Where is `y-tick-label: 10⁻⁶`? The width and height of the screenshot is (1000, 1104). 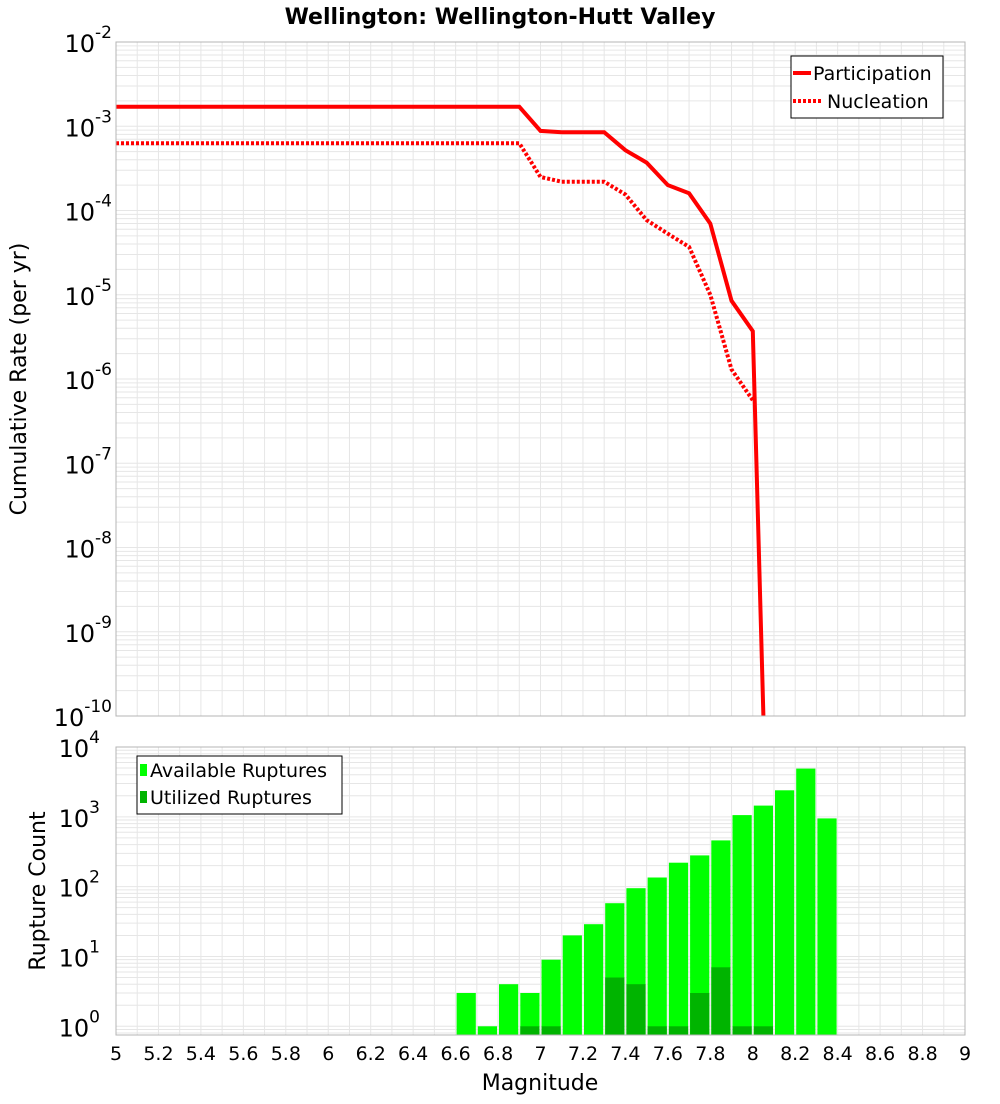
y-tick-label: 10⁻⁶ is located at coordinates (89, 377).